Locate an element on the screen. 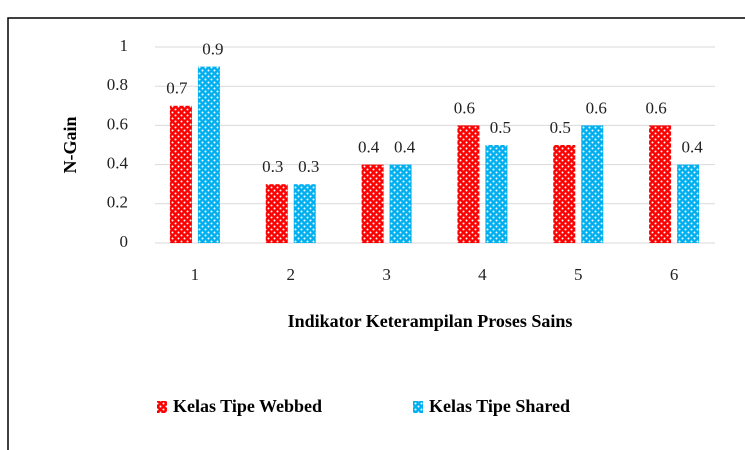 Image resolution: width=745 pixels, height=450 pixels. x-tick-label: 2 is located at coordinates (291, 274).